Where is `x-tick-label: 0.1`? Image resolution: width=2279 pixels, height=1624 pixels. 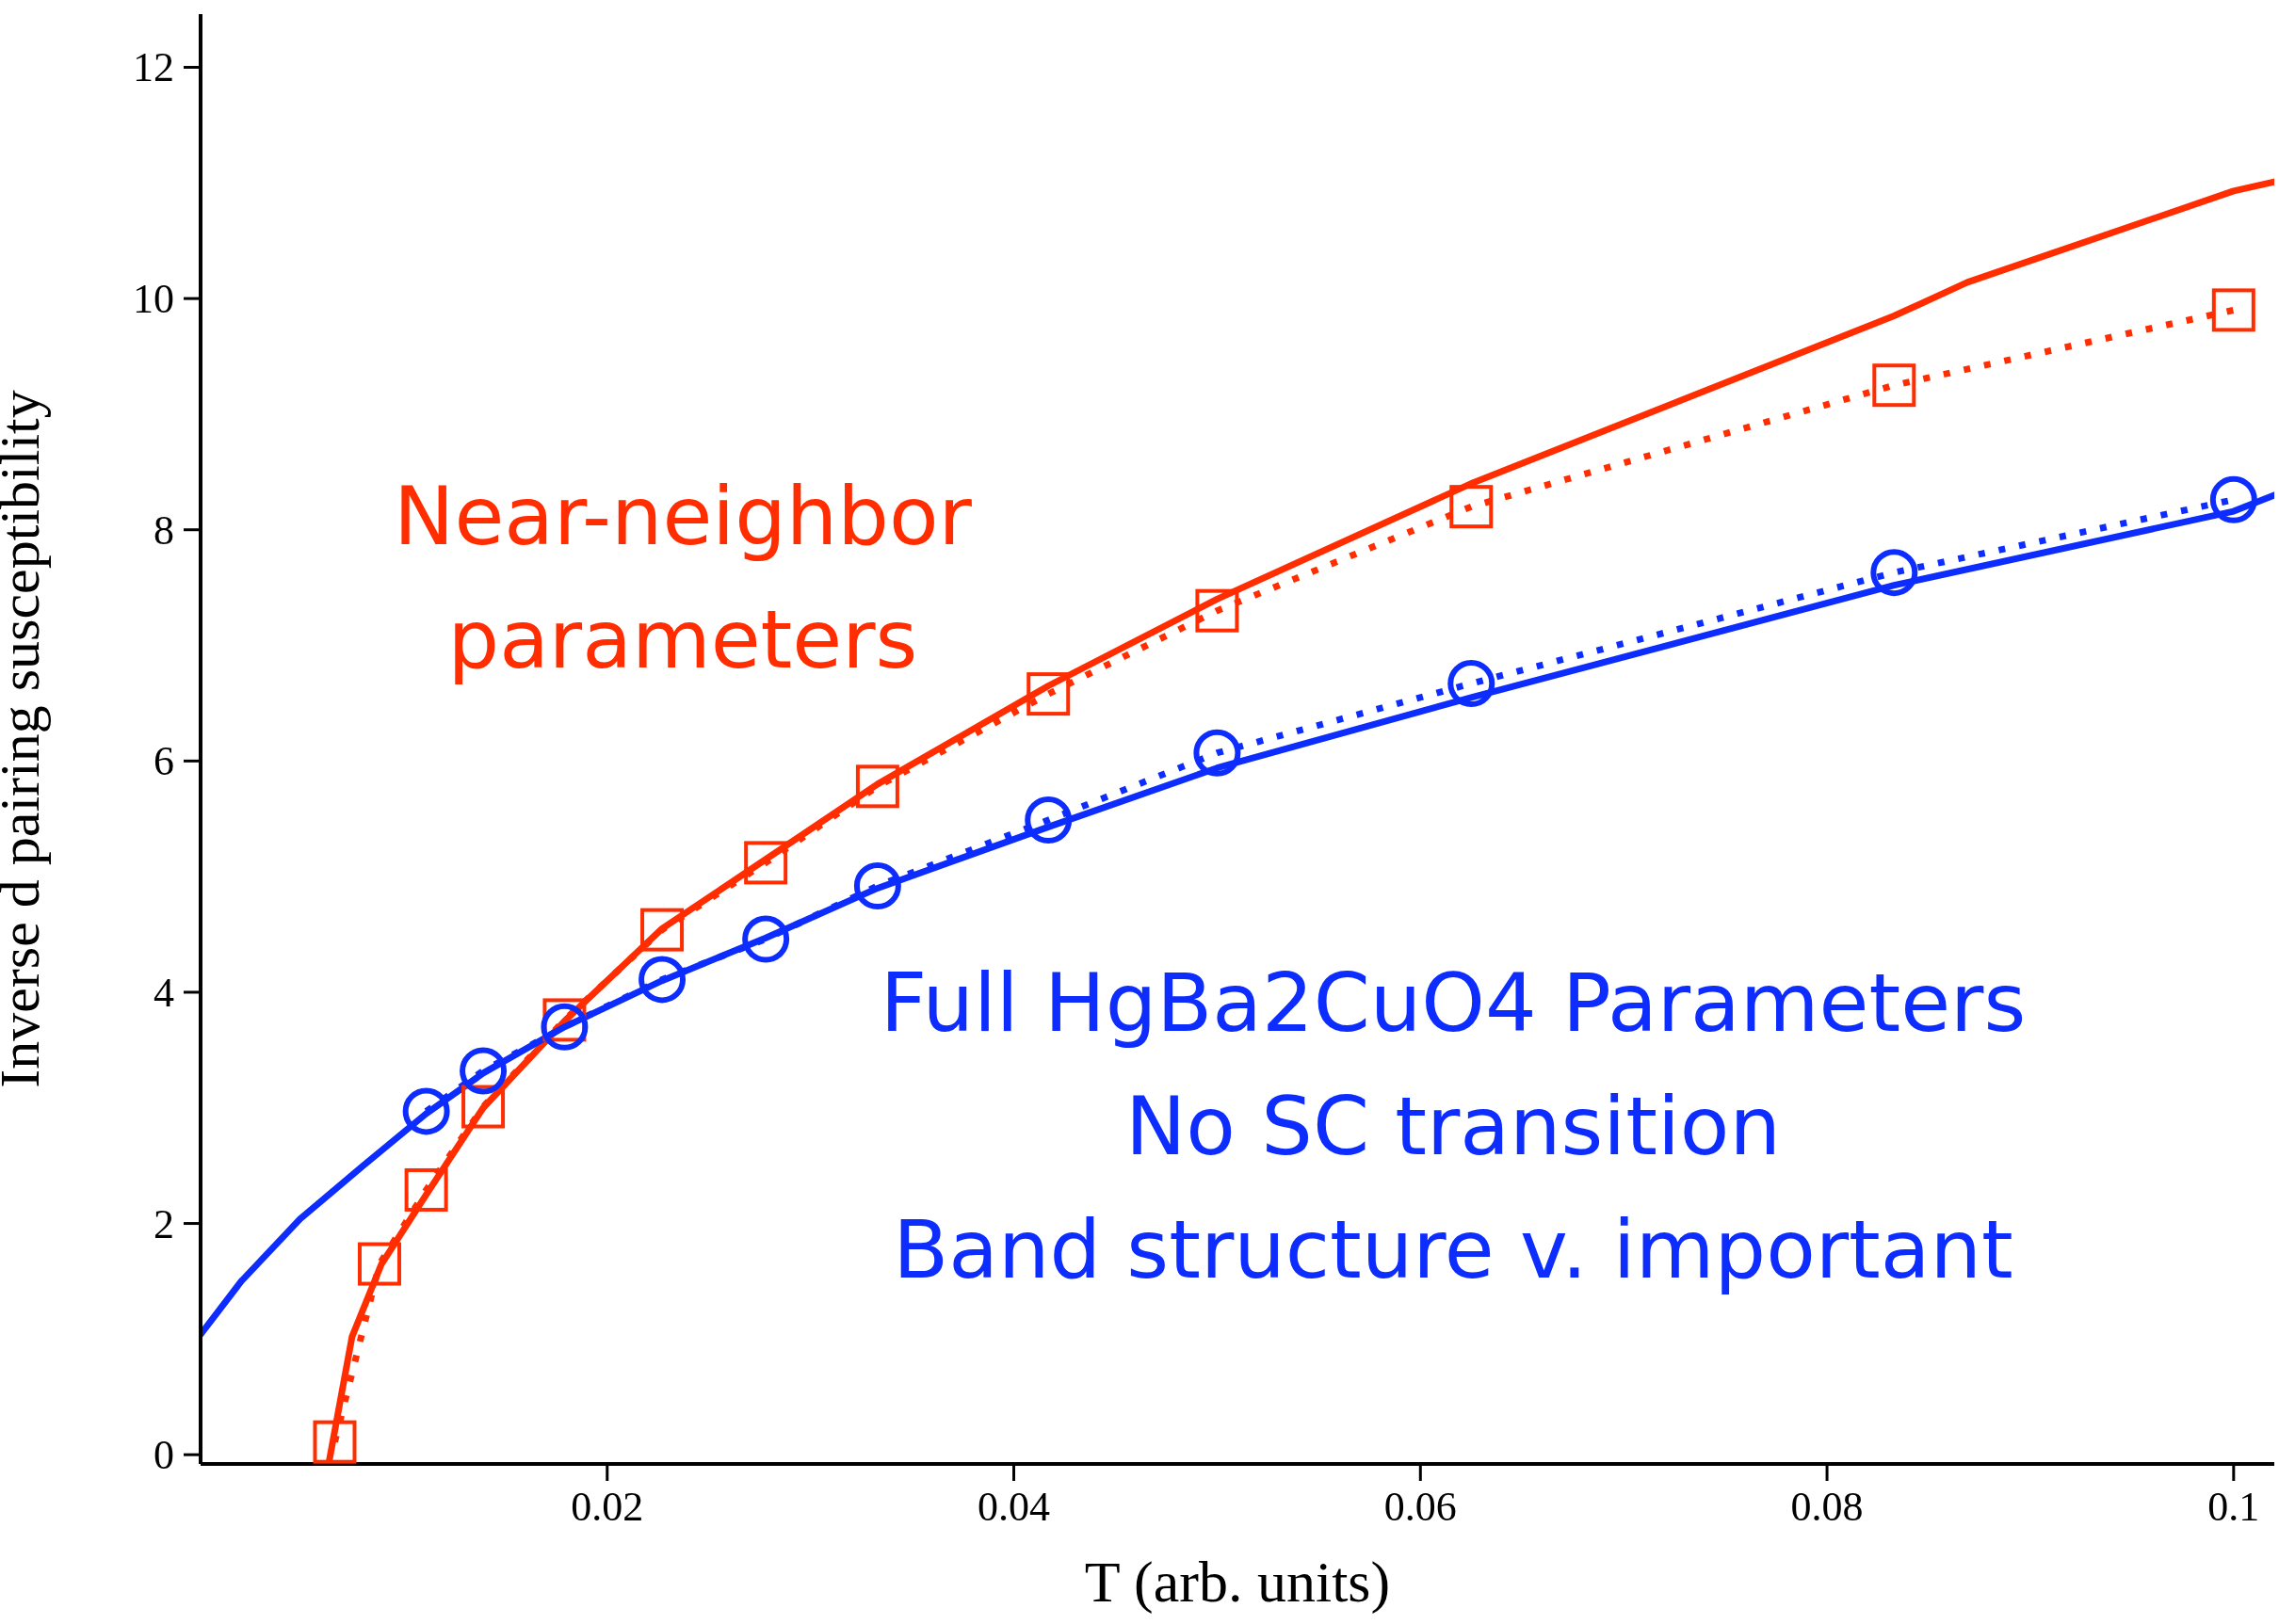 x-tick-label: 0.1 is located at coordinates (2233, 1507).